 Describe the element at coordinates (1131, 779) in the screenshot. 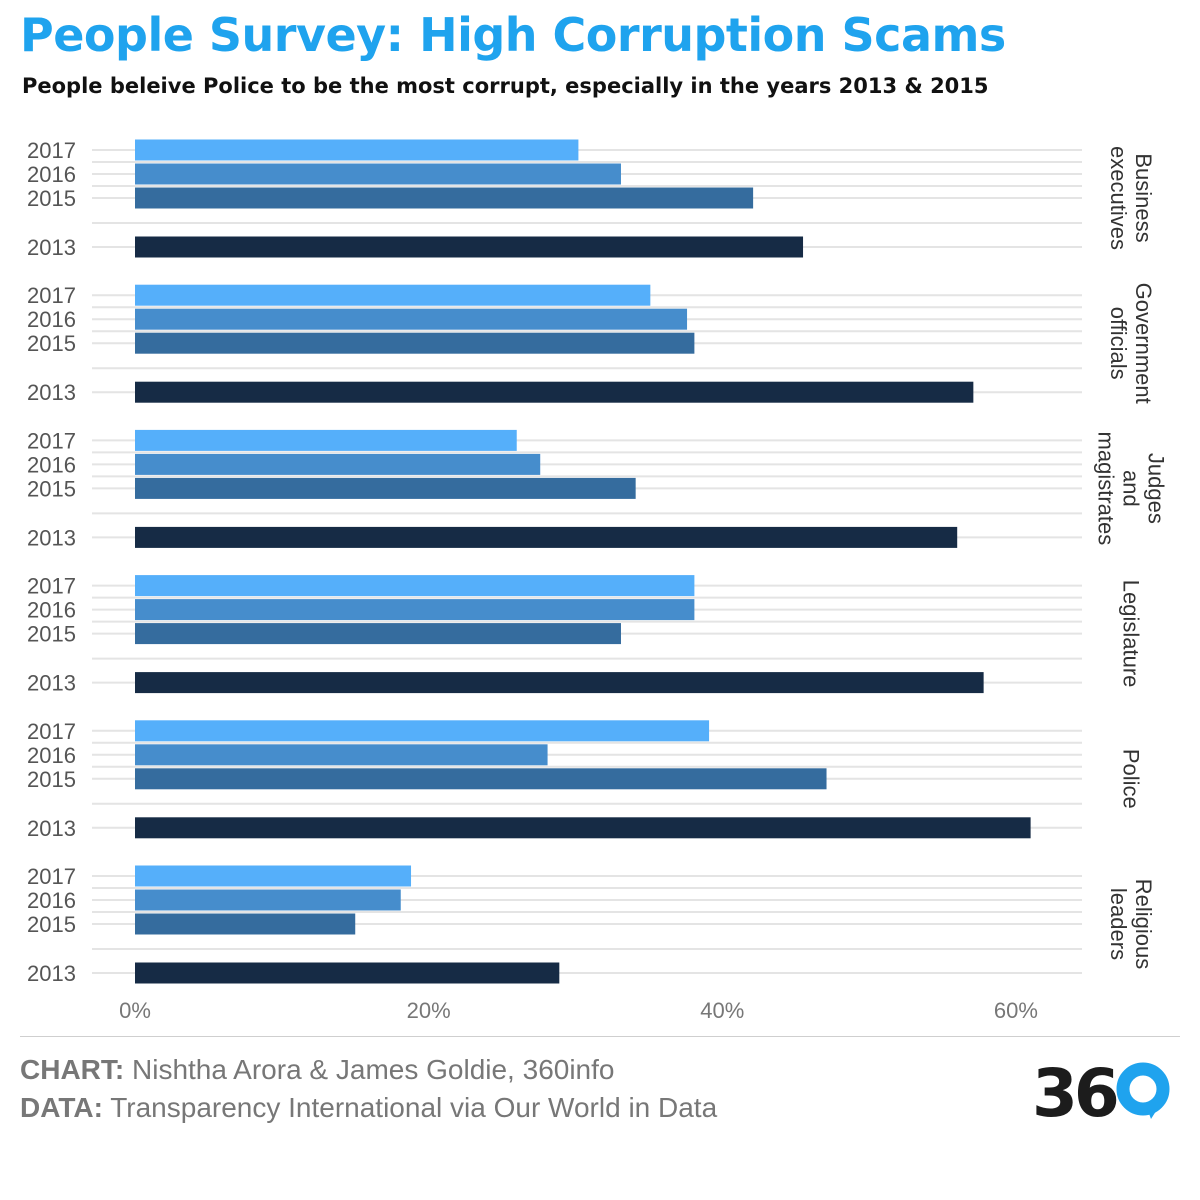

I see `facet-label: Police` at that location.